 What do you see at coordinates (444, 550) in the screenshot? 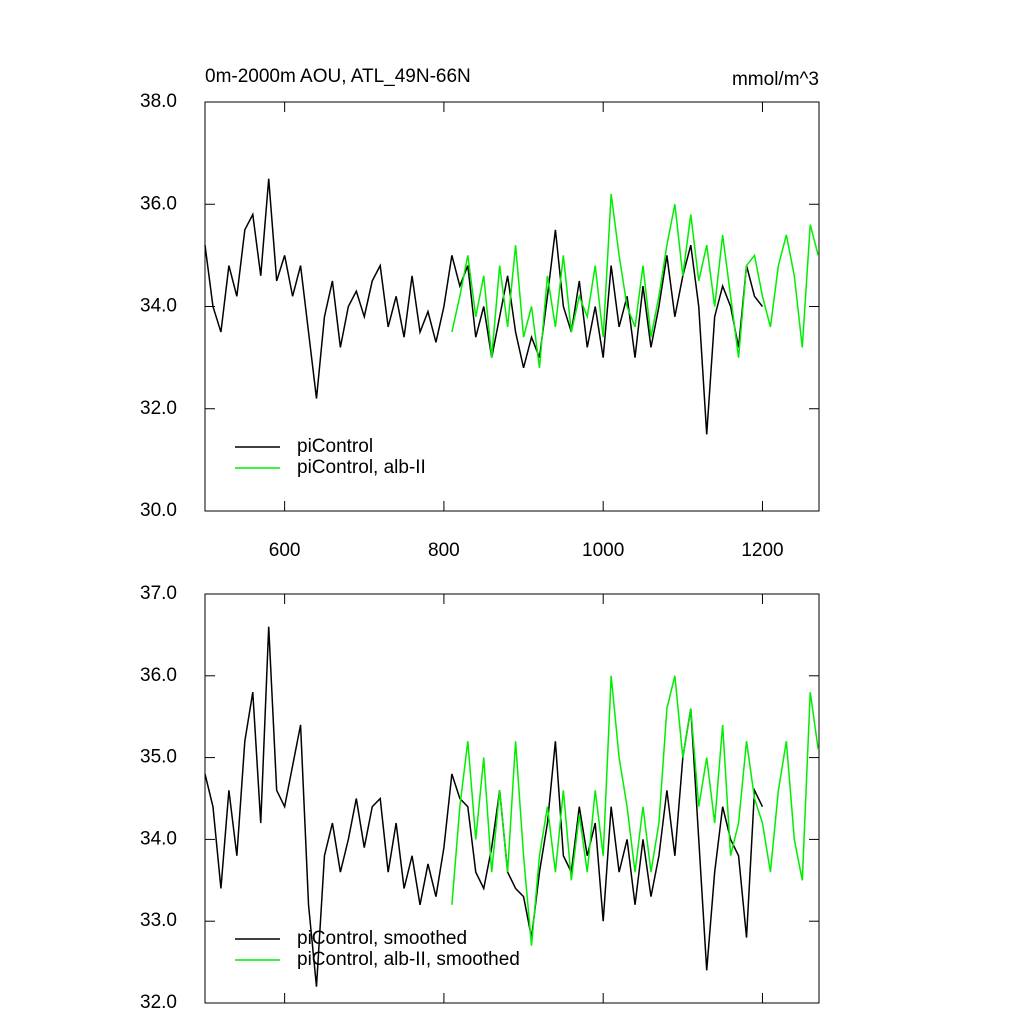
I see `x-tick-label: 800` at bounding box center [444, 550].